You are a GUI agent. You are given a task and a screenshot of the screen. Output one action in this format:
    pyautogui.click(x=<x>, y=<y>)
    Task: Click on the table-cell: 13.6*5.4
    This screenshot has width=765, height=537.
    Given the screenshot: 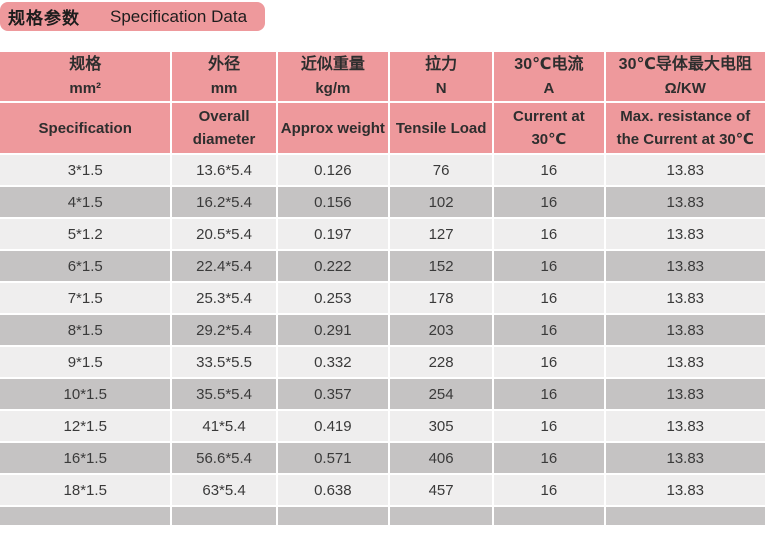 What is the action you would take?
    pyautogui.click(x=224, y=170)
    